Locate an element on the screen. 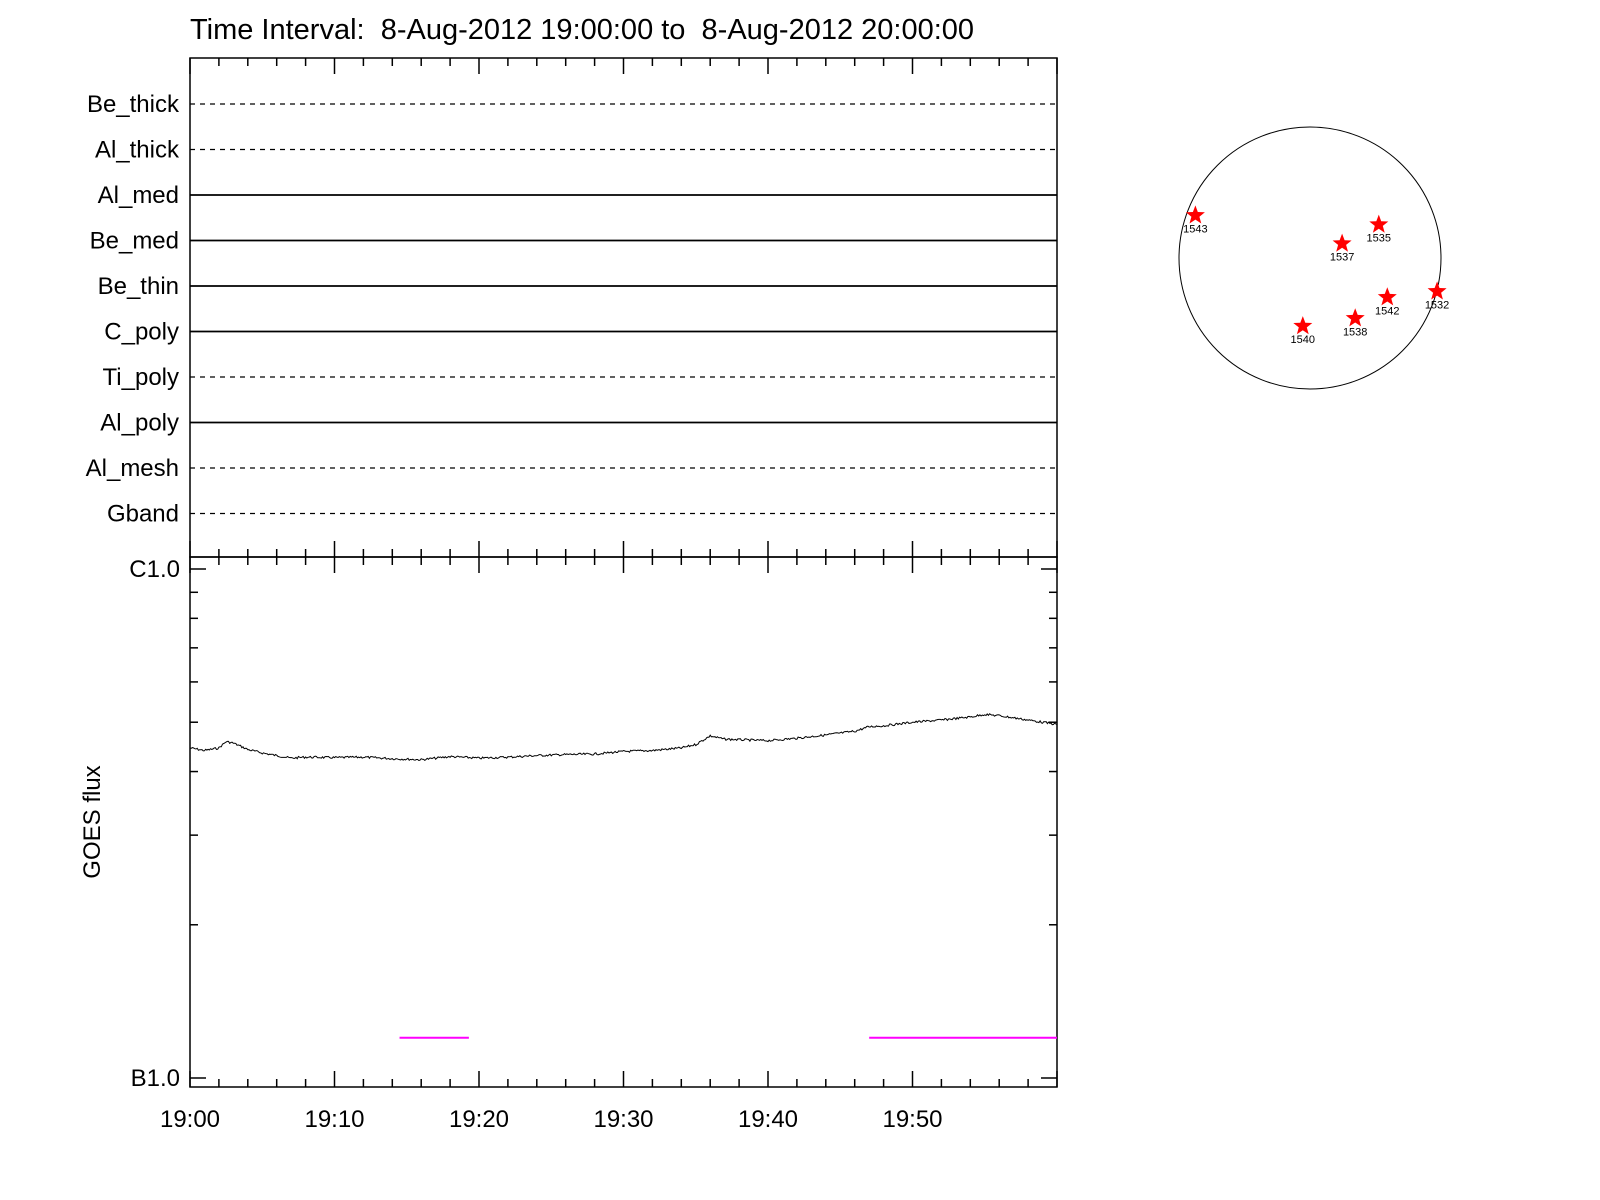 The width and height of the screenshot is (1600, 1200). goes-x-tick-label: 19:10 is located at coordinates (334, 1119).